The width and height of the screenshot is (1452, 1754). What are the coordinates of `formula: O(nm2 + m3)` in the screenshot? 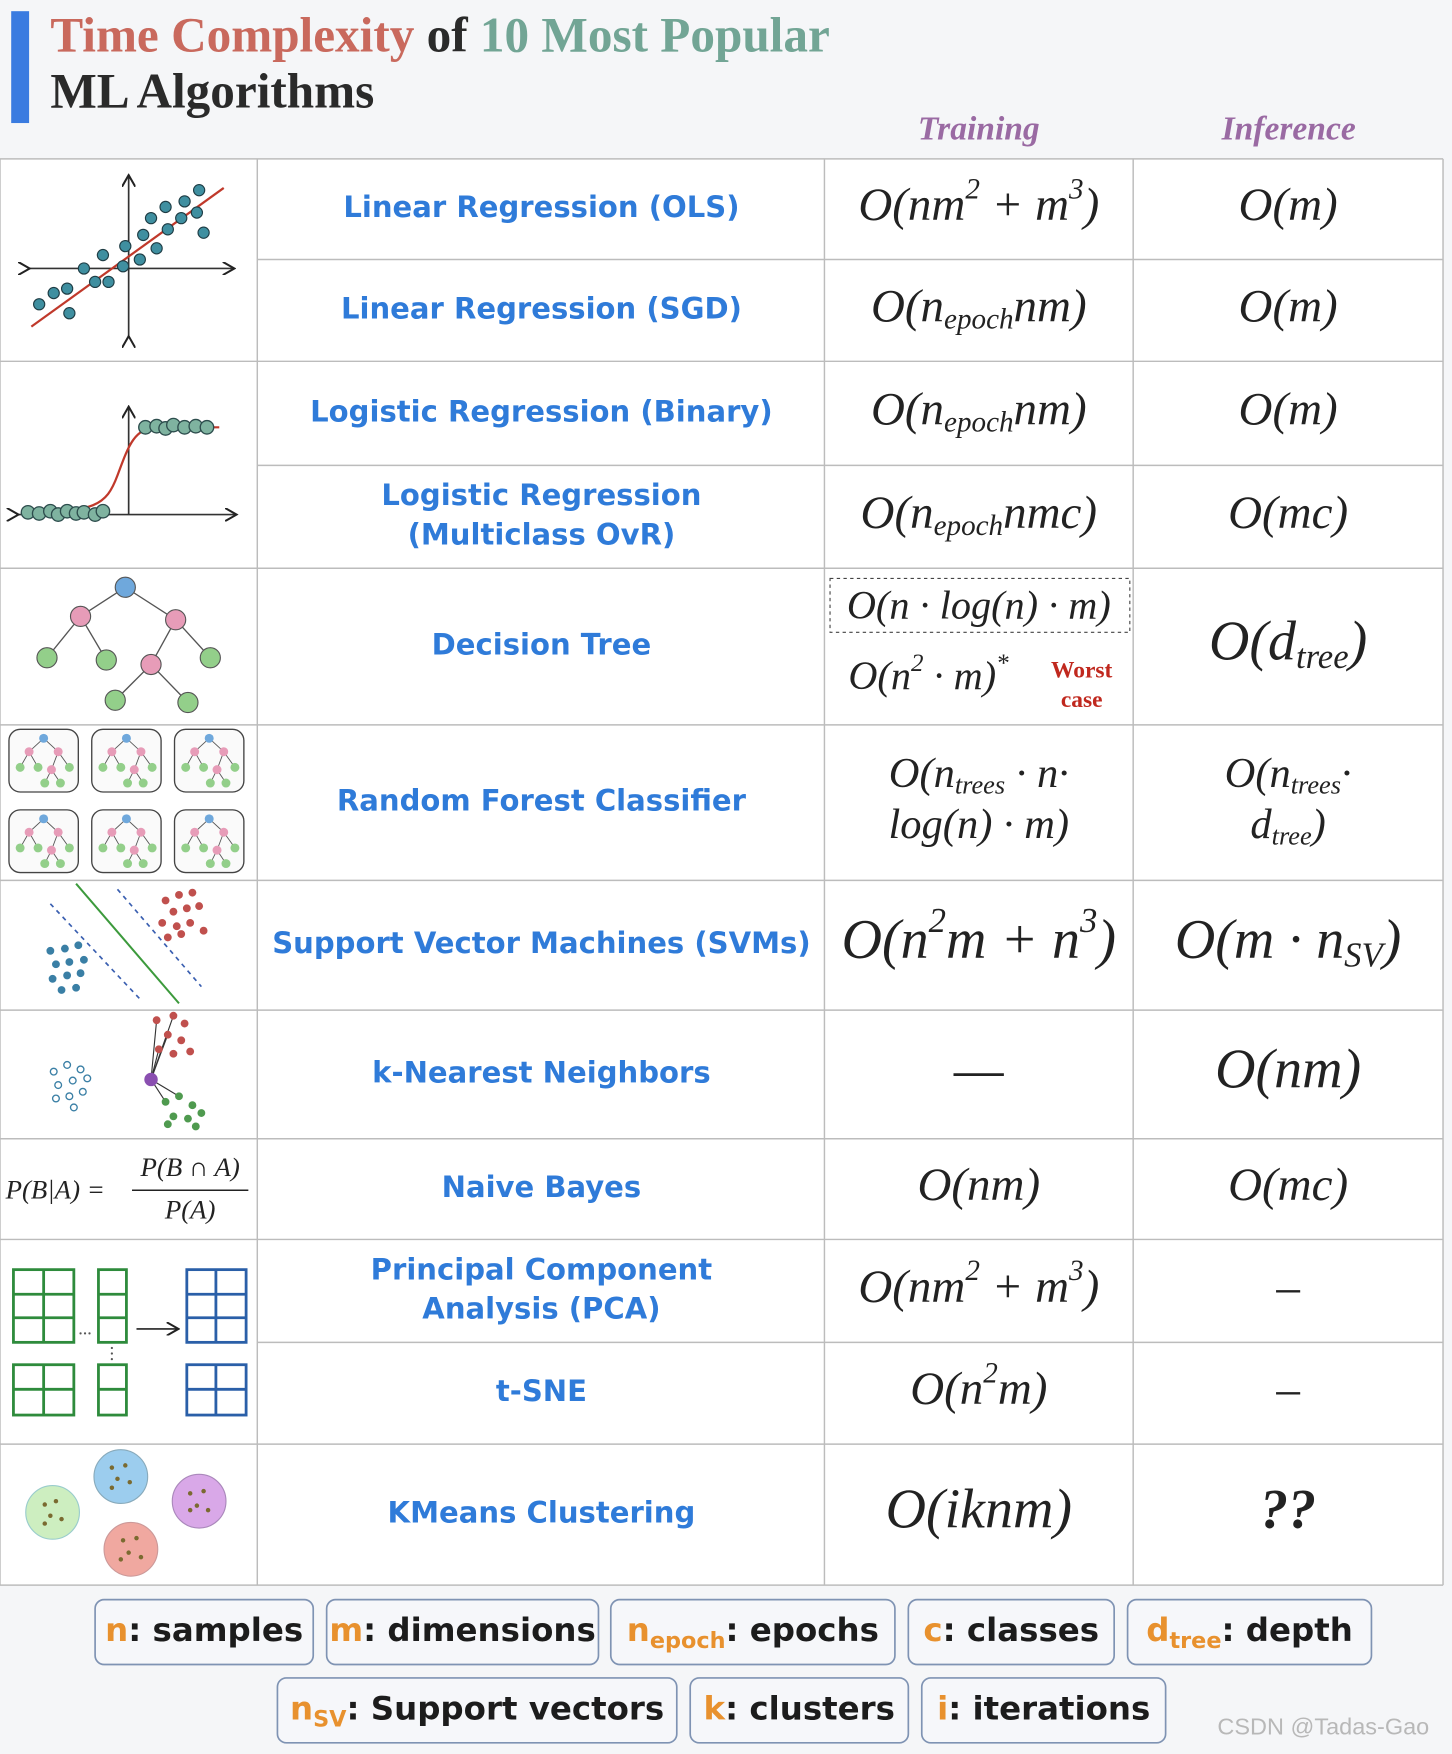 It's located at (978, 202).